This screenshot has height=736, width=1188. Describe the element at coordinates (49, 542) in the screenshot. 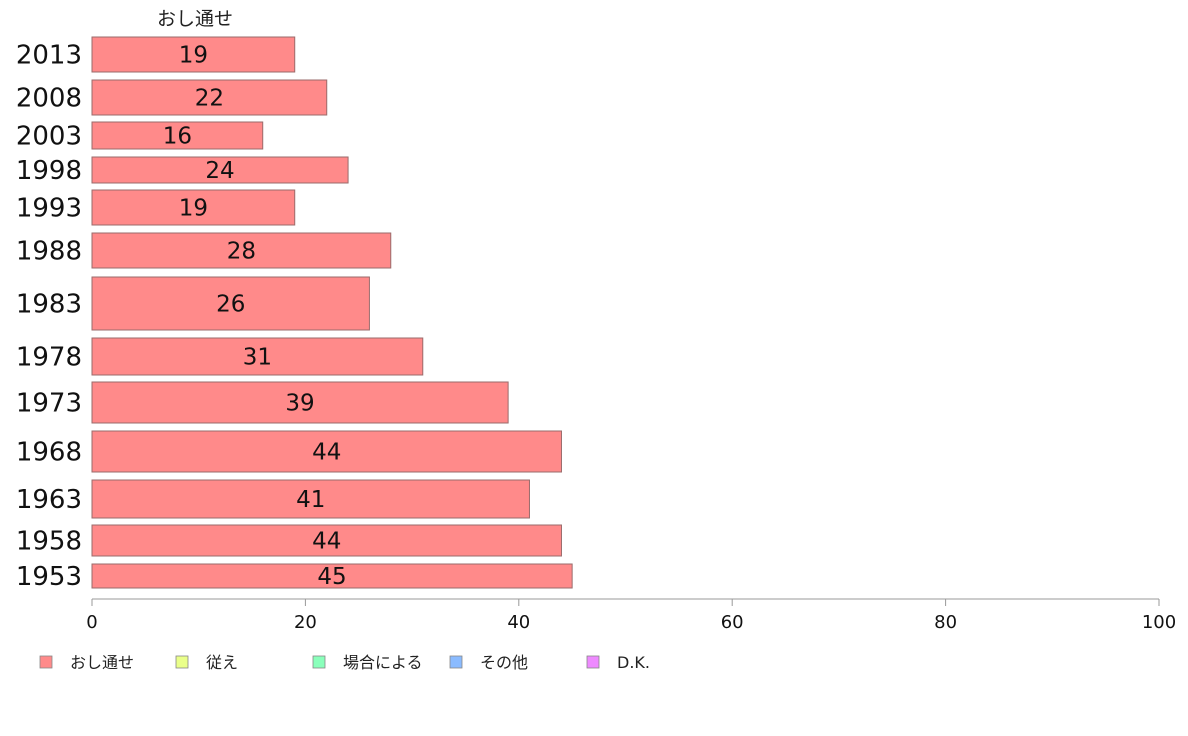

I see `category-label: 1958` at that location.